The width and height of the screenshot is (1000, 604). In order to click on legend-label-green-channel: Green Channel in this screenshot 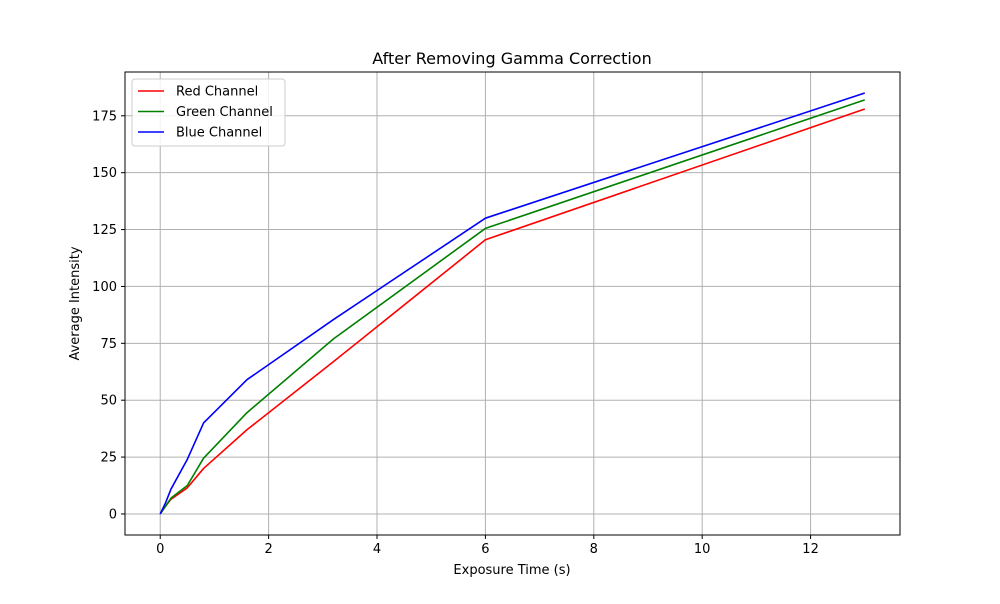, I will do `click(224, 112)`.